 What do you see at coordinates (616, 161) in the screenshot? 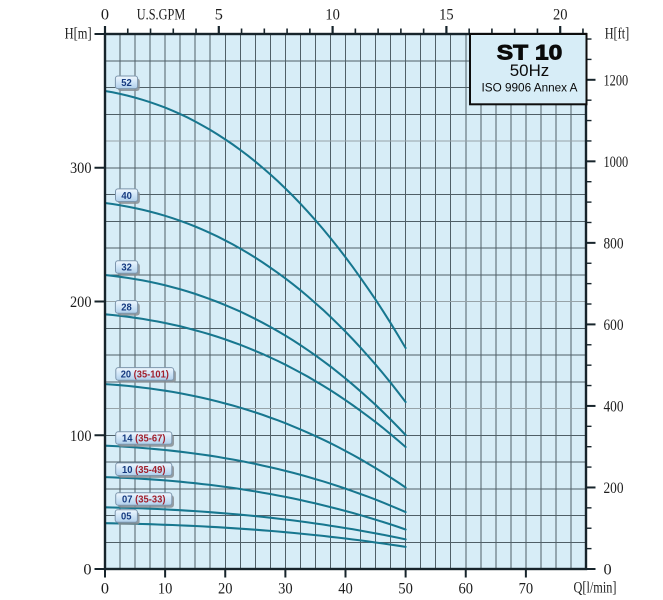
I see `svg-text: 1000` at bounding box center [616, 161].